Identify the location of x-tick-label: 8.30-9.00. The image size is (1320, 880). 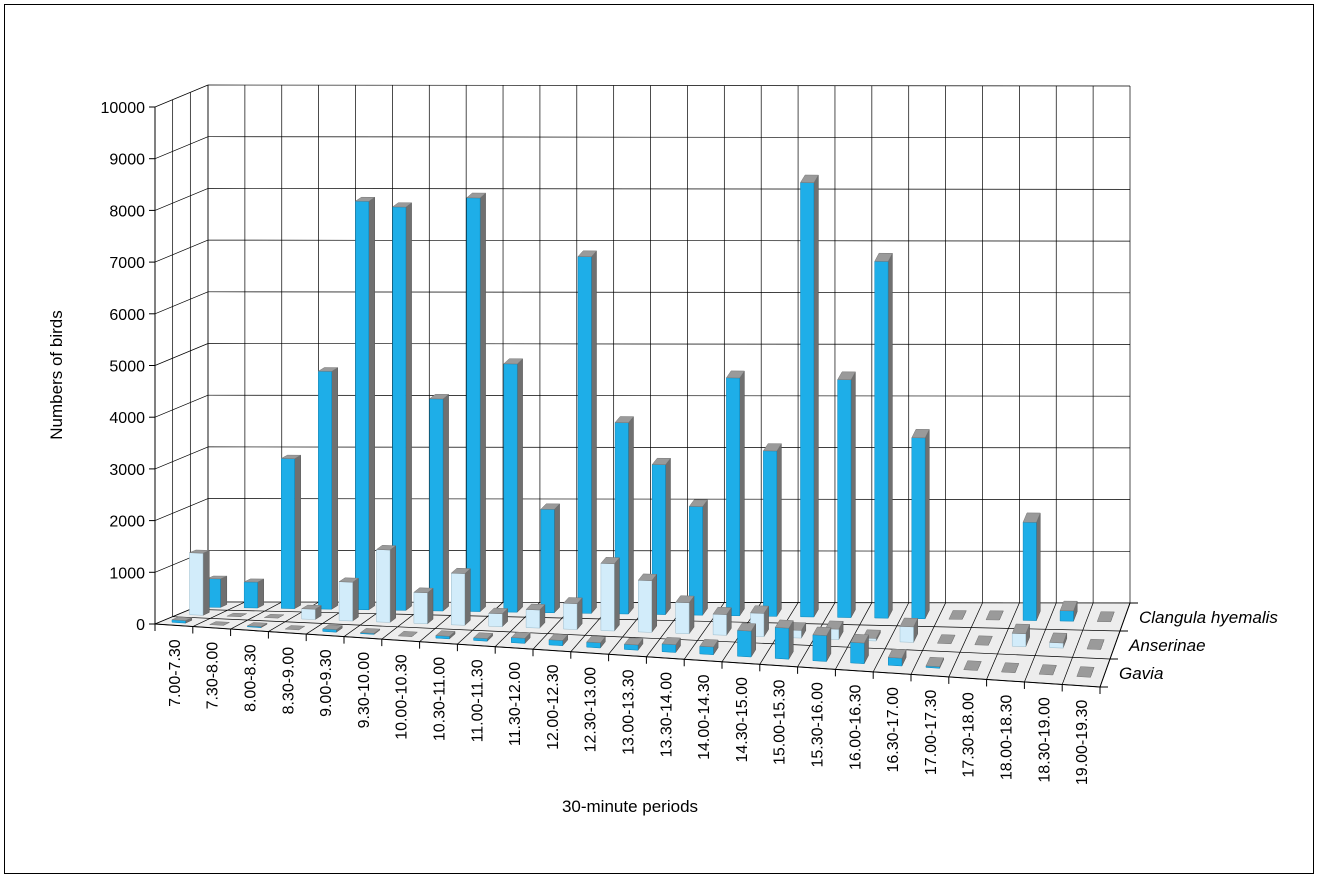
(288, 681).